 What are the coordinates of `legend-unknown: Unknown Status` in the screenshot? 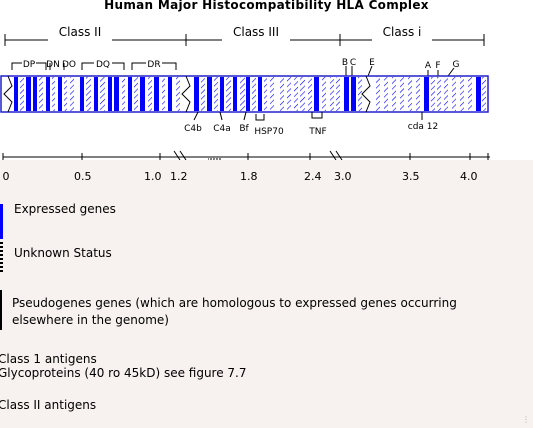 It's located at (63, 253).